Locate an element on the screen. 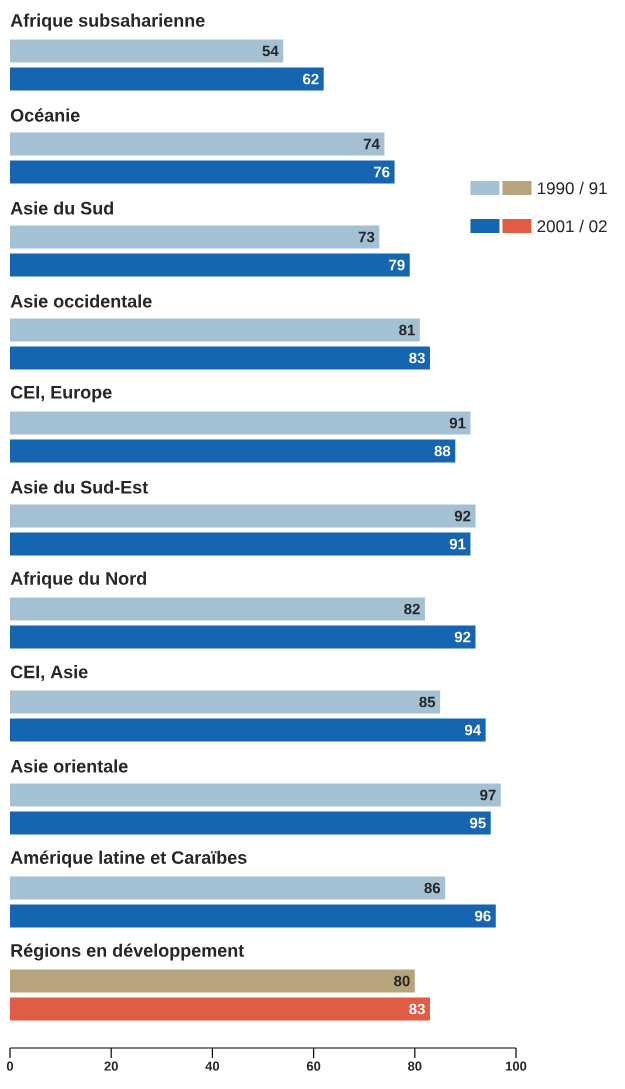 The height and width of the screenshot is (1089, 625). data-label: 85 is located at coordinates (427, 702).